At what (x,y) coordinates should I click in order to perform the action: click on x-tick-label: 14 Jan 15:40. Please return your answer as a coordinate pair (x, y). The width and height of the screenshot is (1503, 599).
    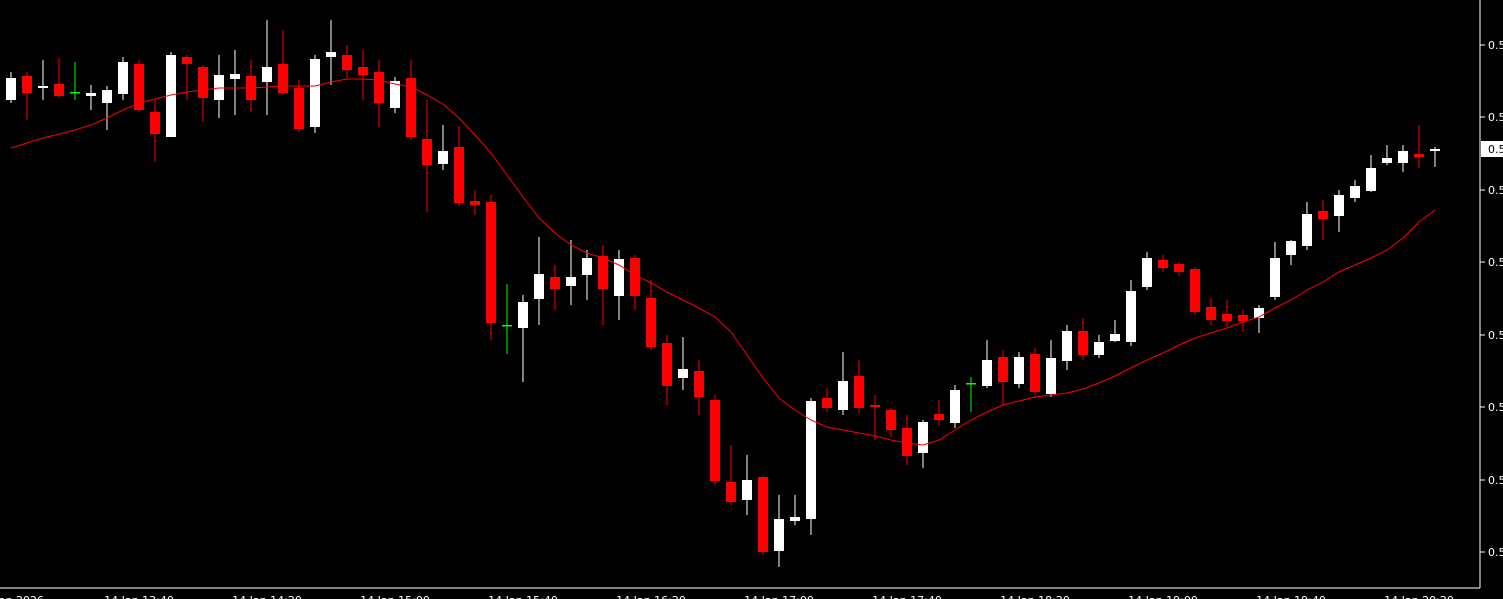
    Looking at the image, I should click on (523, 596).